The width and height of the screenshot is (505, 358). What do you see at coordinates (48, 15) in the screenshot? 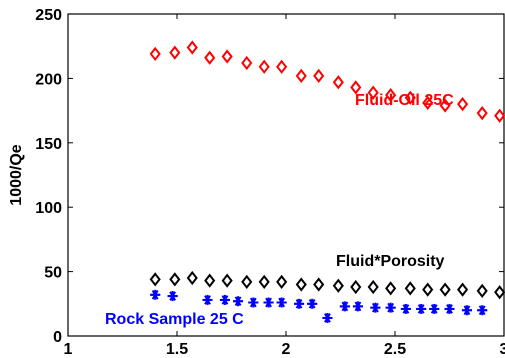
I see `y-tick-label: 250` at bounding box center [48, 15].